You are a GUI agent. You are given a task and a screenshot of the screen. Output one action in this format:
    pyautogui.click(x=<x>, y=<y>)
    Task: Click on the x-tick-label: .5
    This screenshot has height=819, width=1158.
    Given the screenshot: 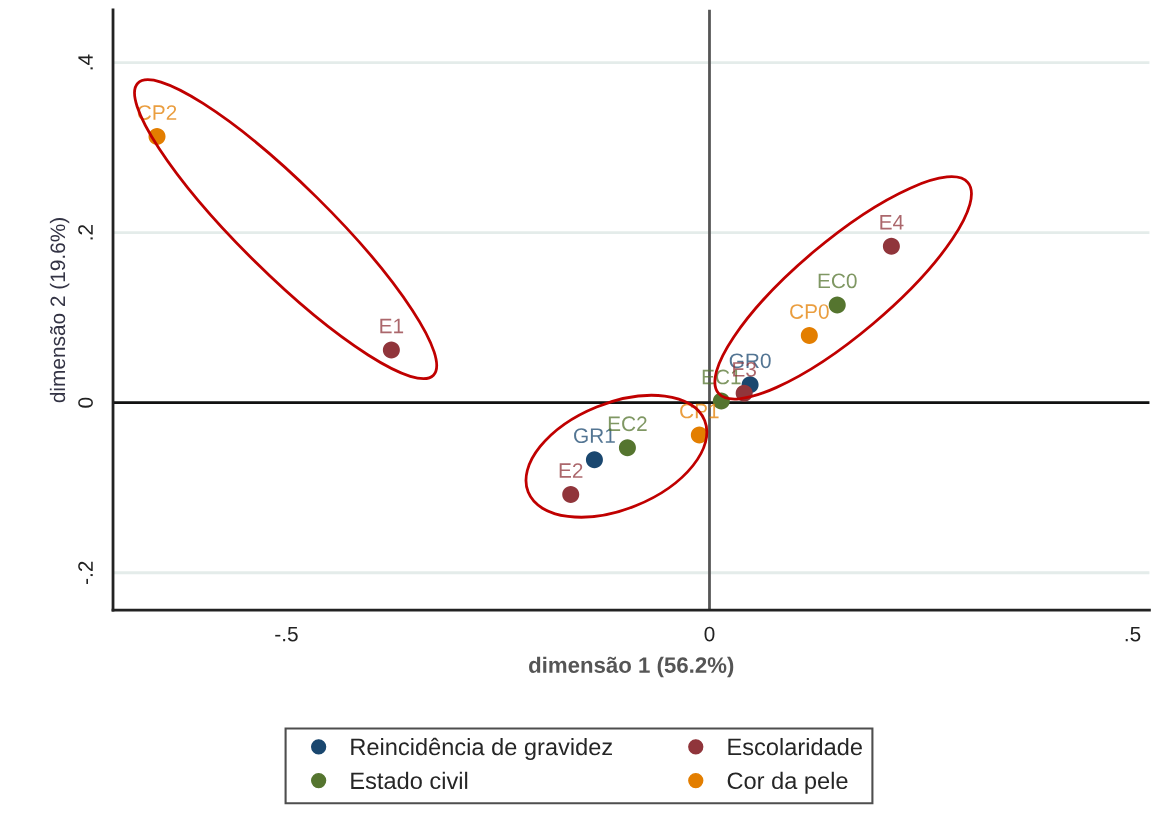 What is the action you would take?
    pyautogui.click(x=1133, y=634)
    